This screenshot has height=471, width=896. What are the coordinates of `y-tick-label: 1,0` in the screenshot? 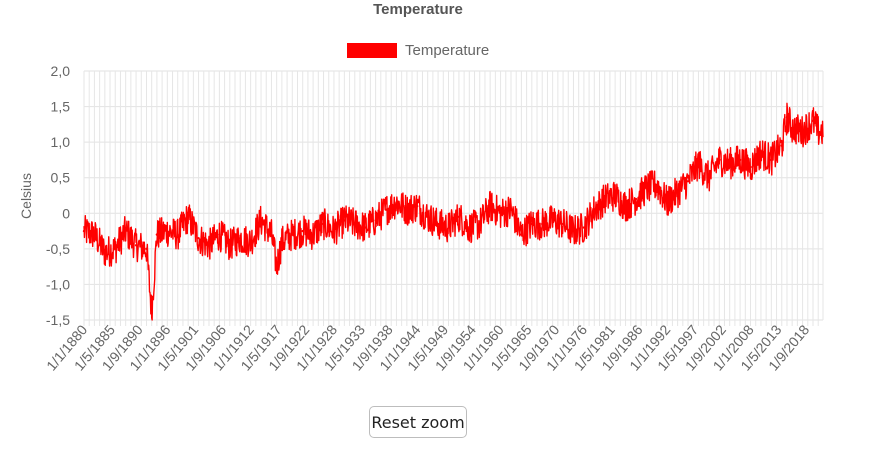 It's located at (61, 142).